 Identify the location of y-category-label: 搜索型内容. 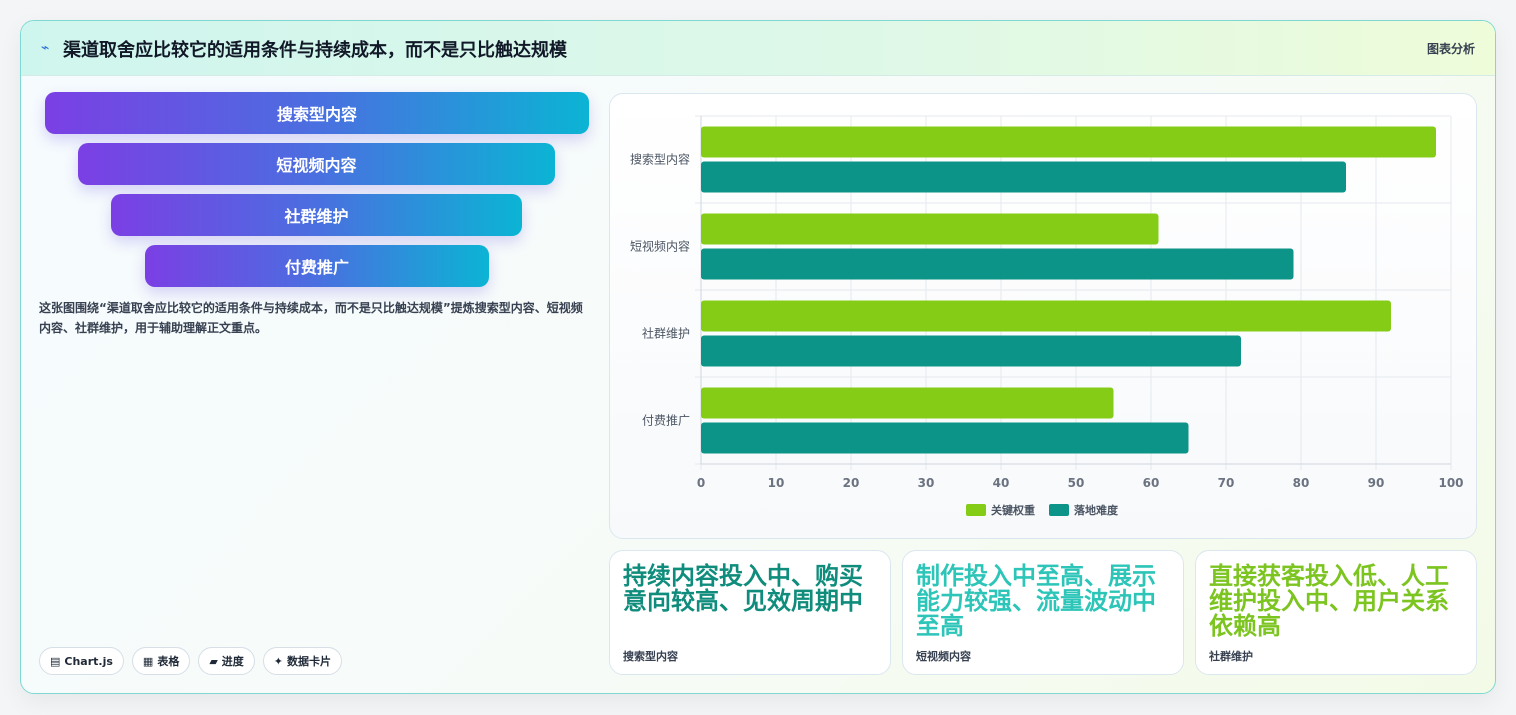
(660, 159).